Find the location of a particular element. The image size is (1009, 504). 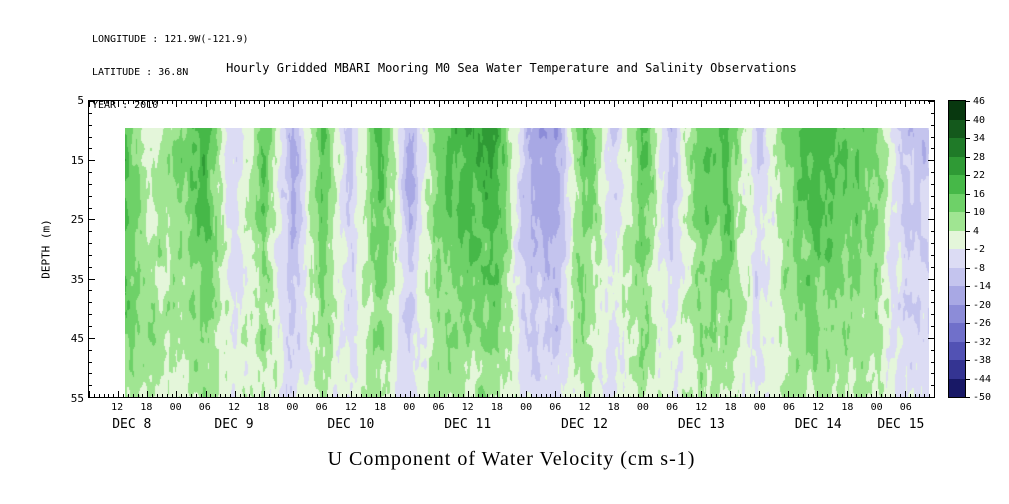

x-tick-label: 00 is located at coordinates (175, 407).